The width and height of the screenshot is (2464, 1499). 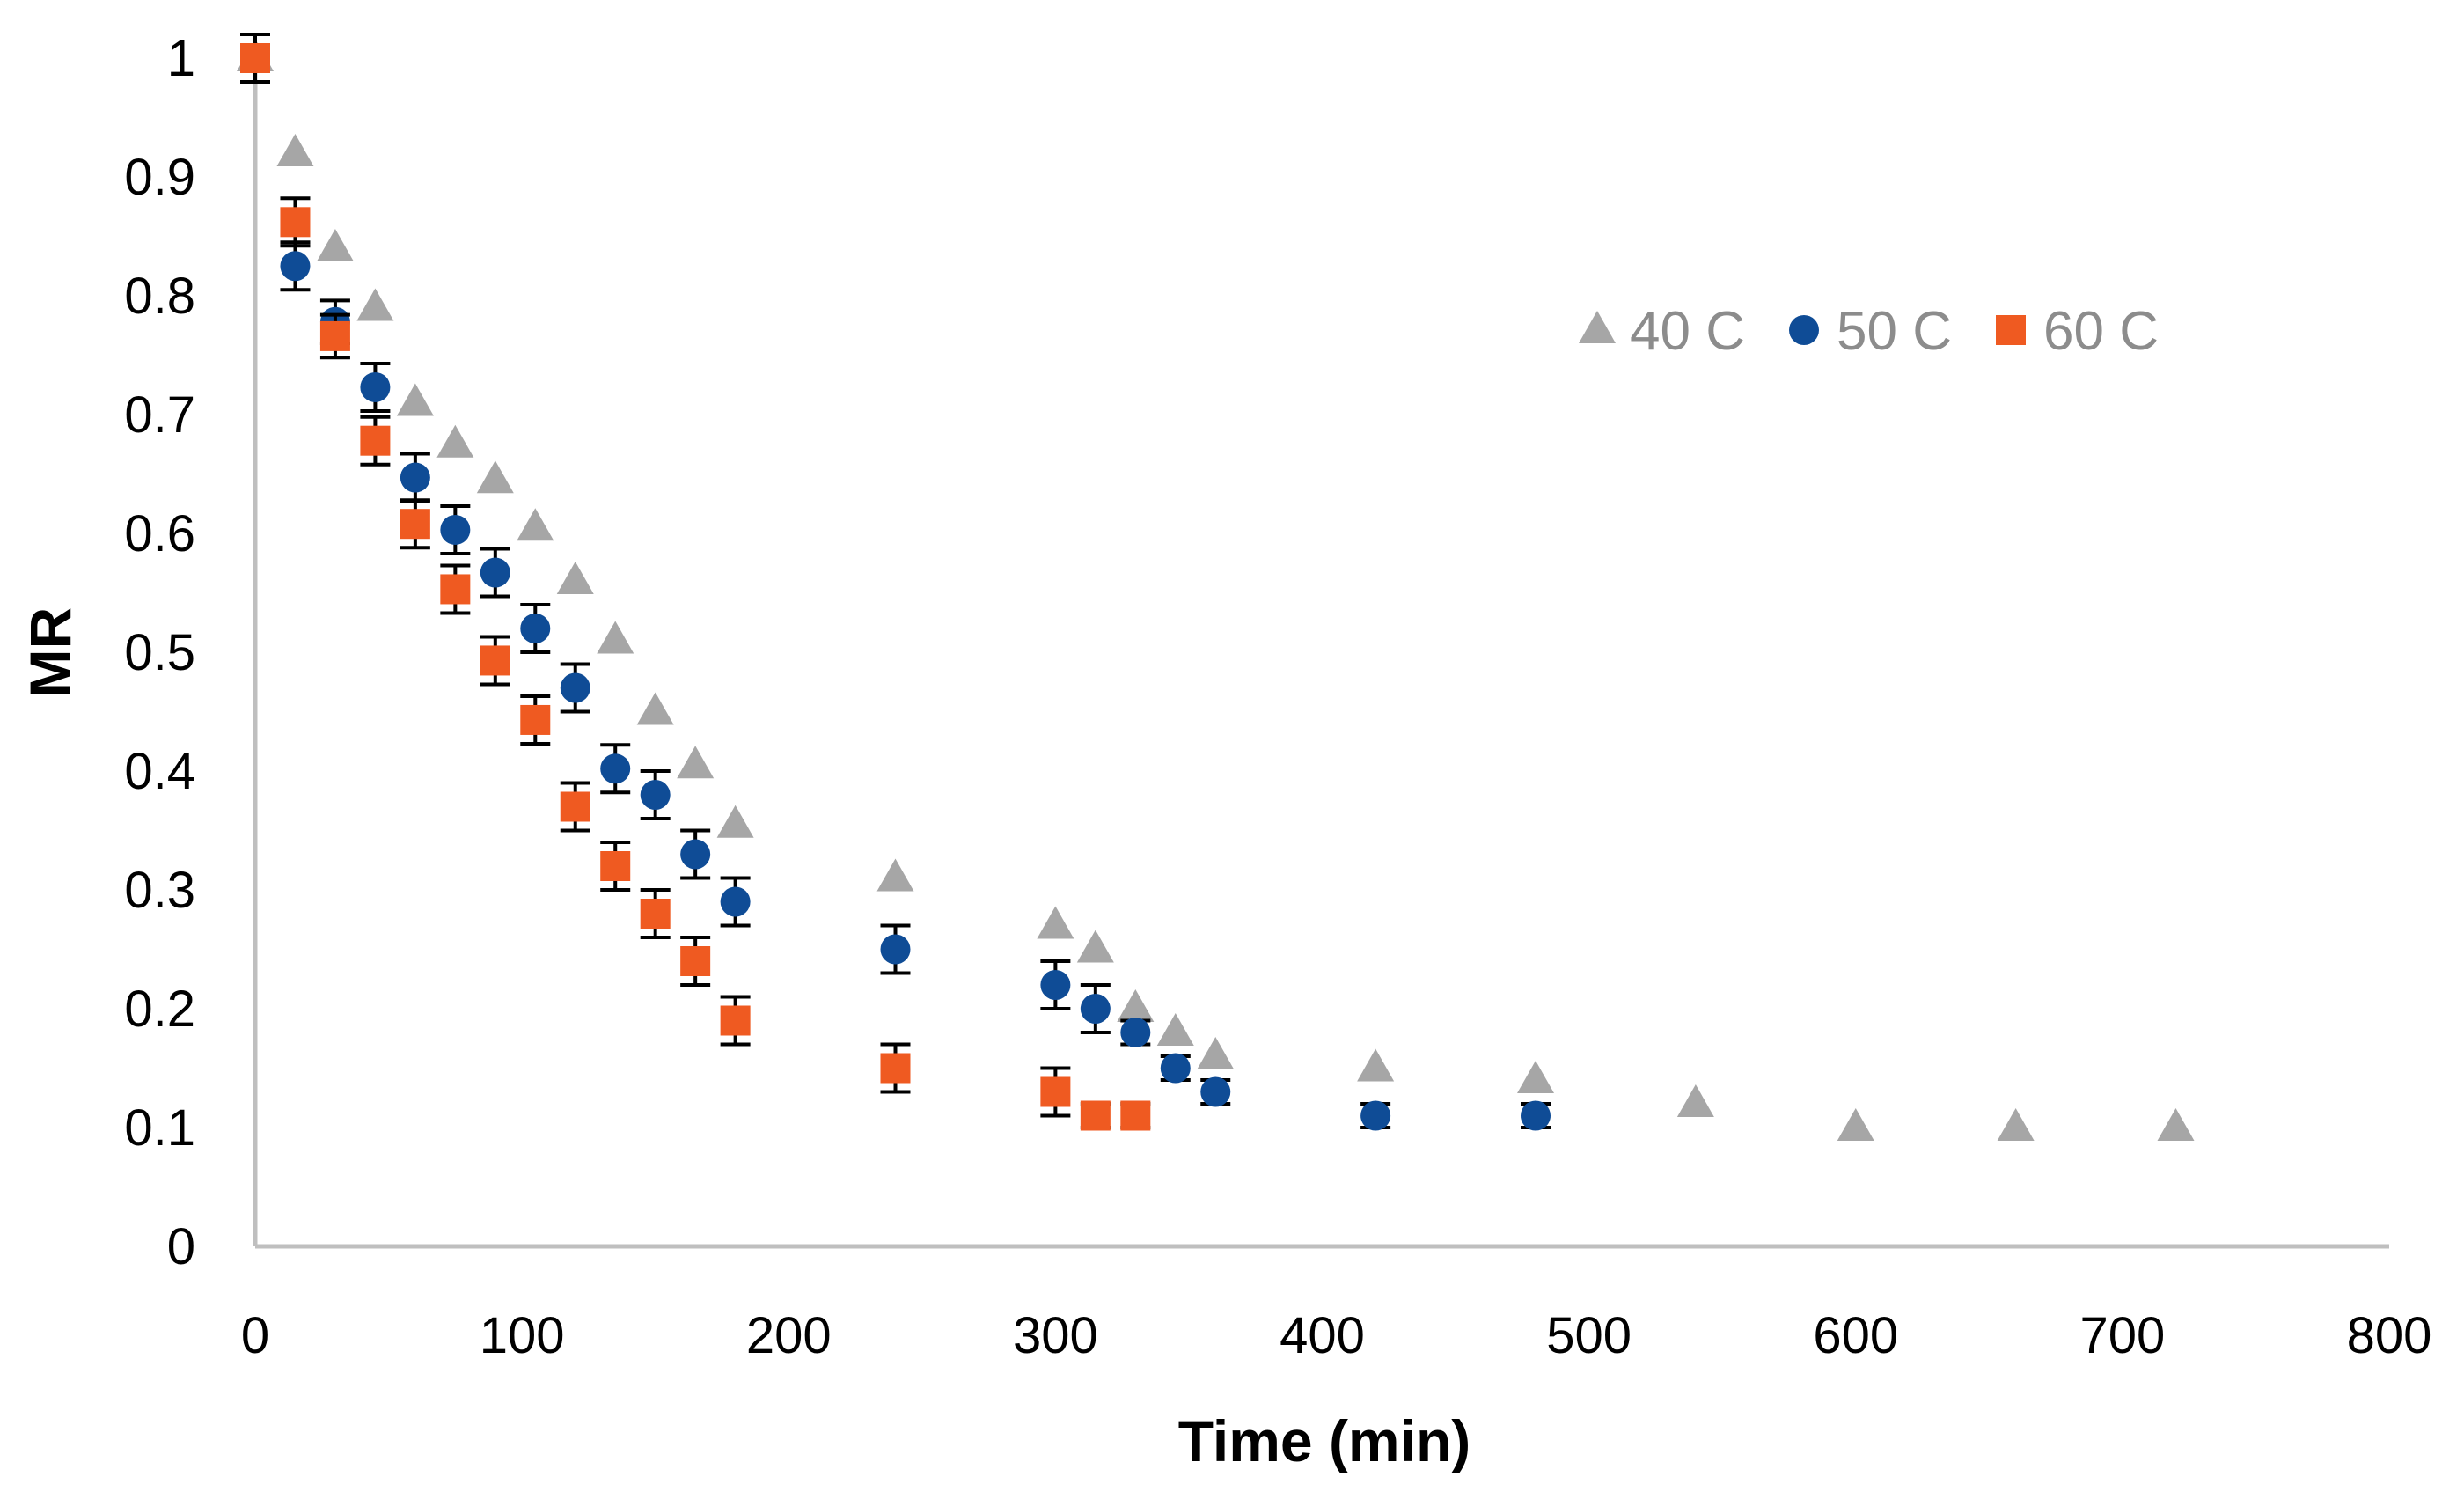 What do you see at coordinates (160, 296) in the screenshot?
I see `y-tick-label: 0.8` at bounding box center [160, 296].